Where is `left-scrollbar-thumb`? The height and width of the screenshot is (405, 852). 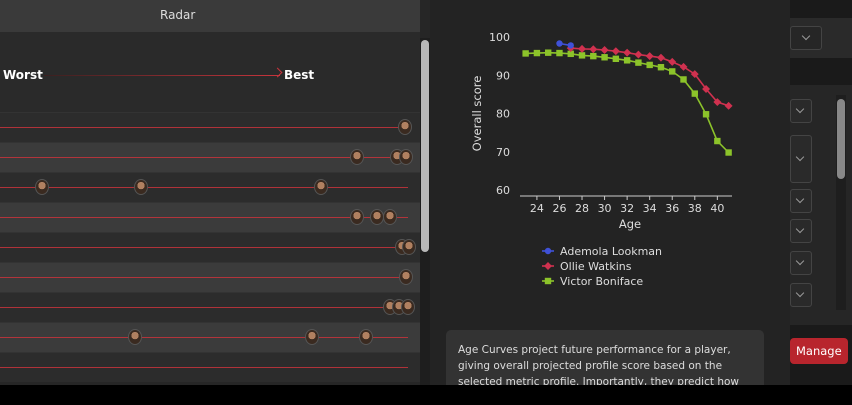 left-scrollbar-thumb is located at coordinates (425, 146).